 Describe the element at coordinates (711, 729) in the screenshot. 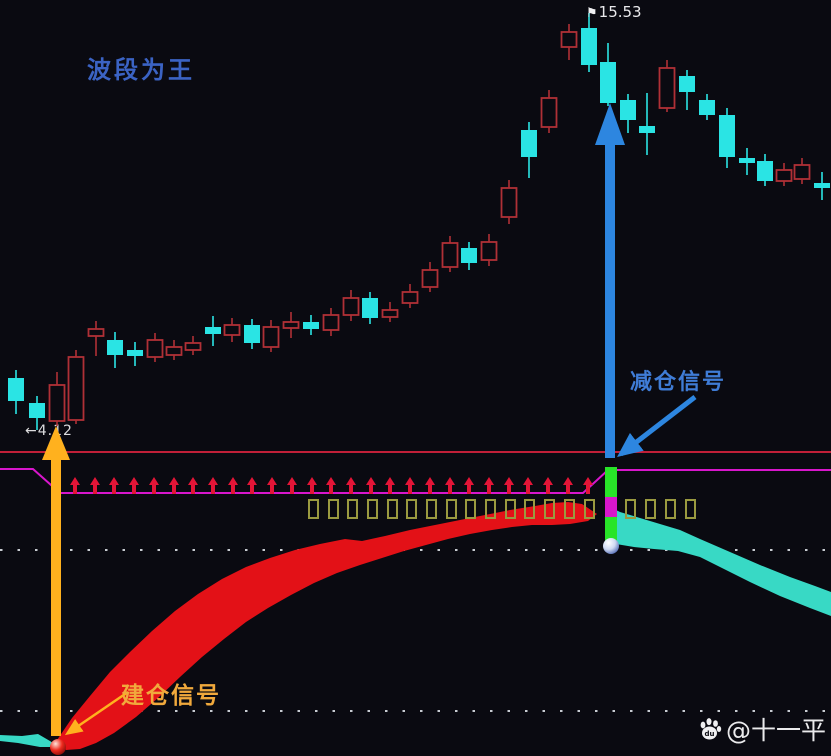

I see `baidu-paw-icon: du` at that location.